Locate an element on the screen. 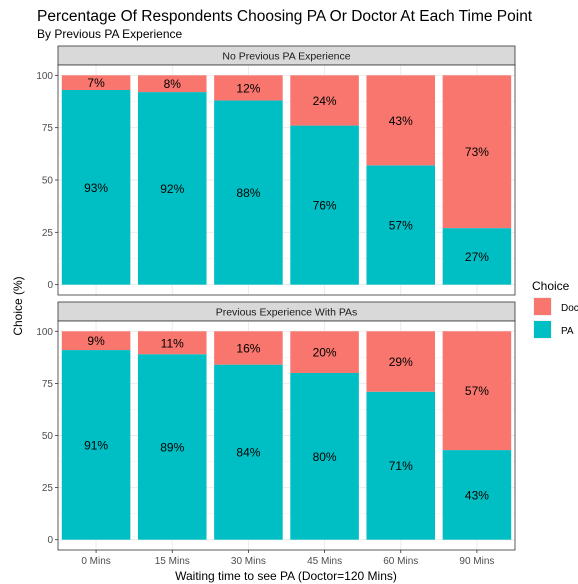  x-tick-label: 45 Mins is located at coordinates (324, 561).